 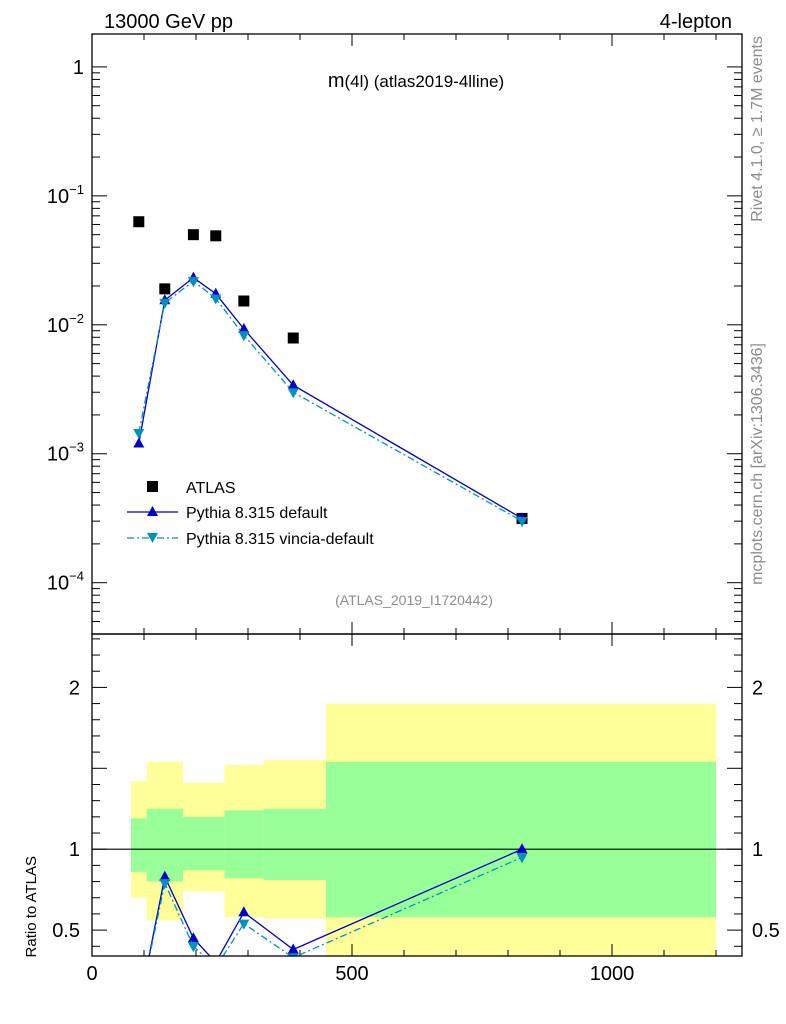 I want to click on x-tick-label: 0, so click(x=91, y=974).